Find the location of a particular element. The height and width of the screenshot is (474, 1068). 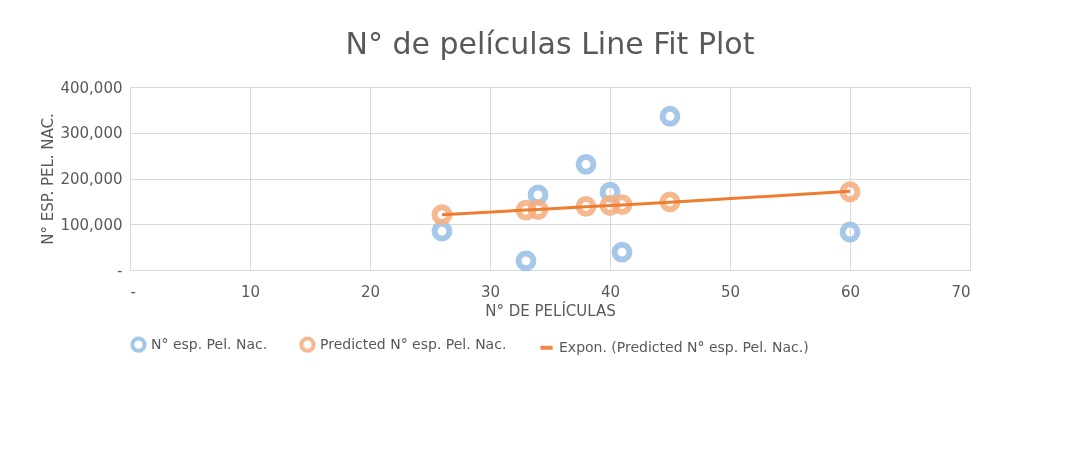

x-tick-label: 20 is located at coordinates (370, 291).